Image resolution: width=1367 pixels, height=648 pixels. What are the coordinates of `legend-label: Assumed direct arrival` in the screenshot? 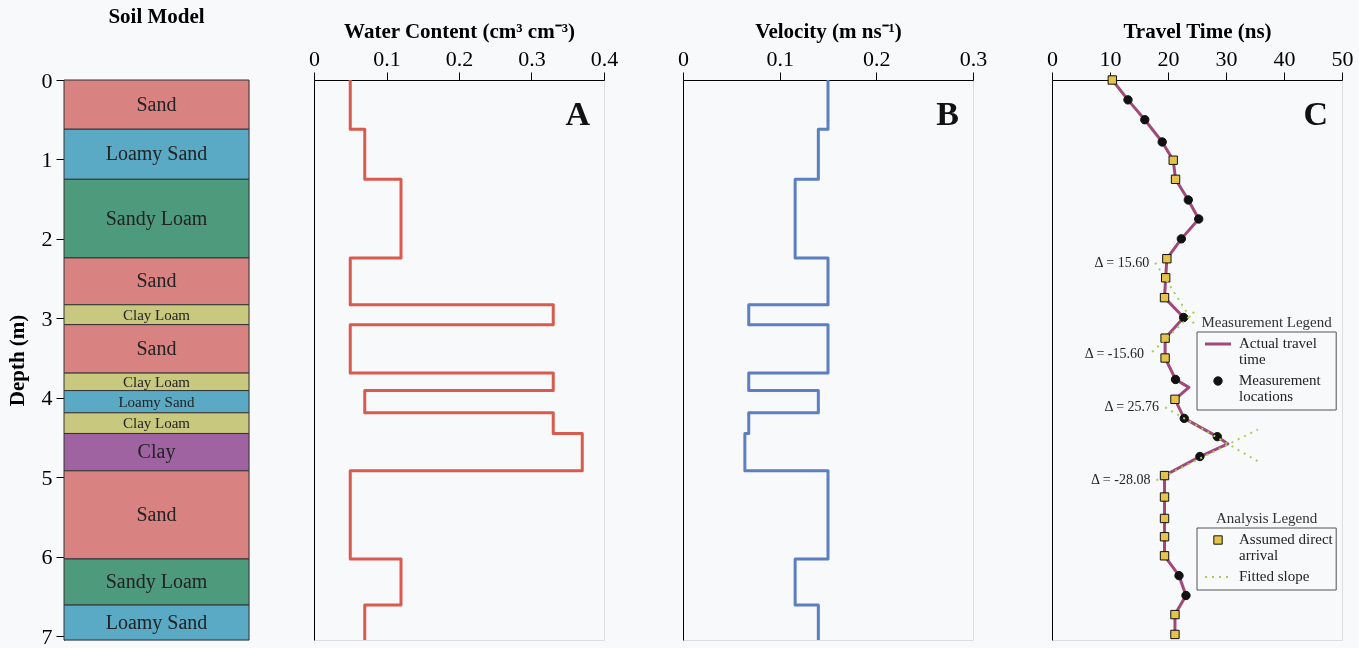 It's located at (1286, 547).